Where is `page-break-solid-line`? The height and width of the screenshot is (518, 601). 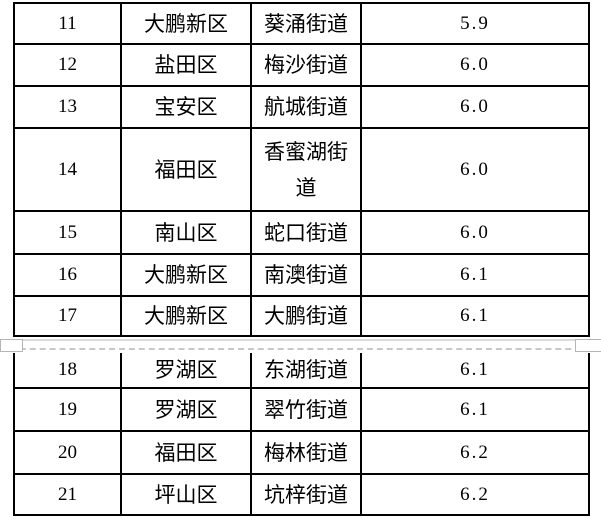 page-break-solid-line is located at coordinates (300, 340).